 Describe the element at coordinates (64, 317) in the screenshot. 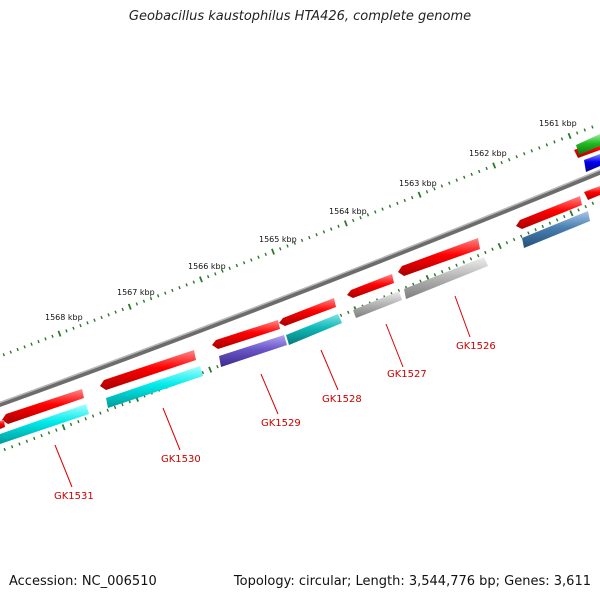

I see `scale-label: 1568 kbp` at that location.